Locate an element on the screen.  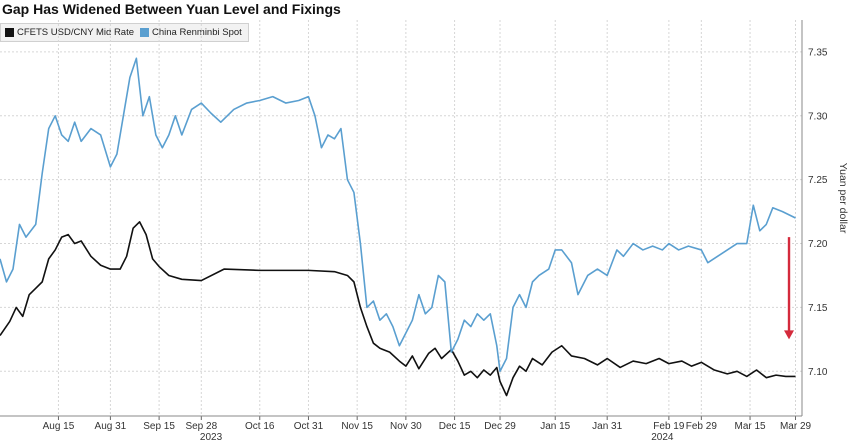
legend-label-mid-rate: CFETS USD/CNY Mid Rate is located at coordinates (76, 32).